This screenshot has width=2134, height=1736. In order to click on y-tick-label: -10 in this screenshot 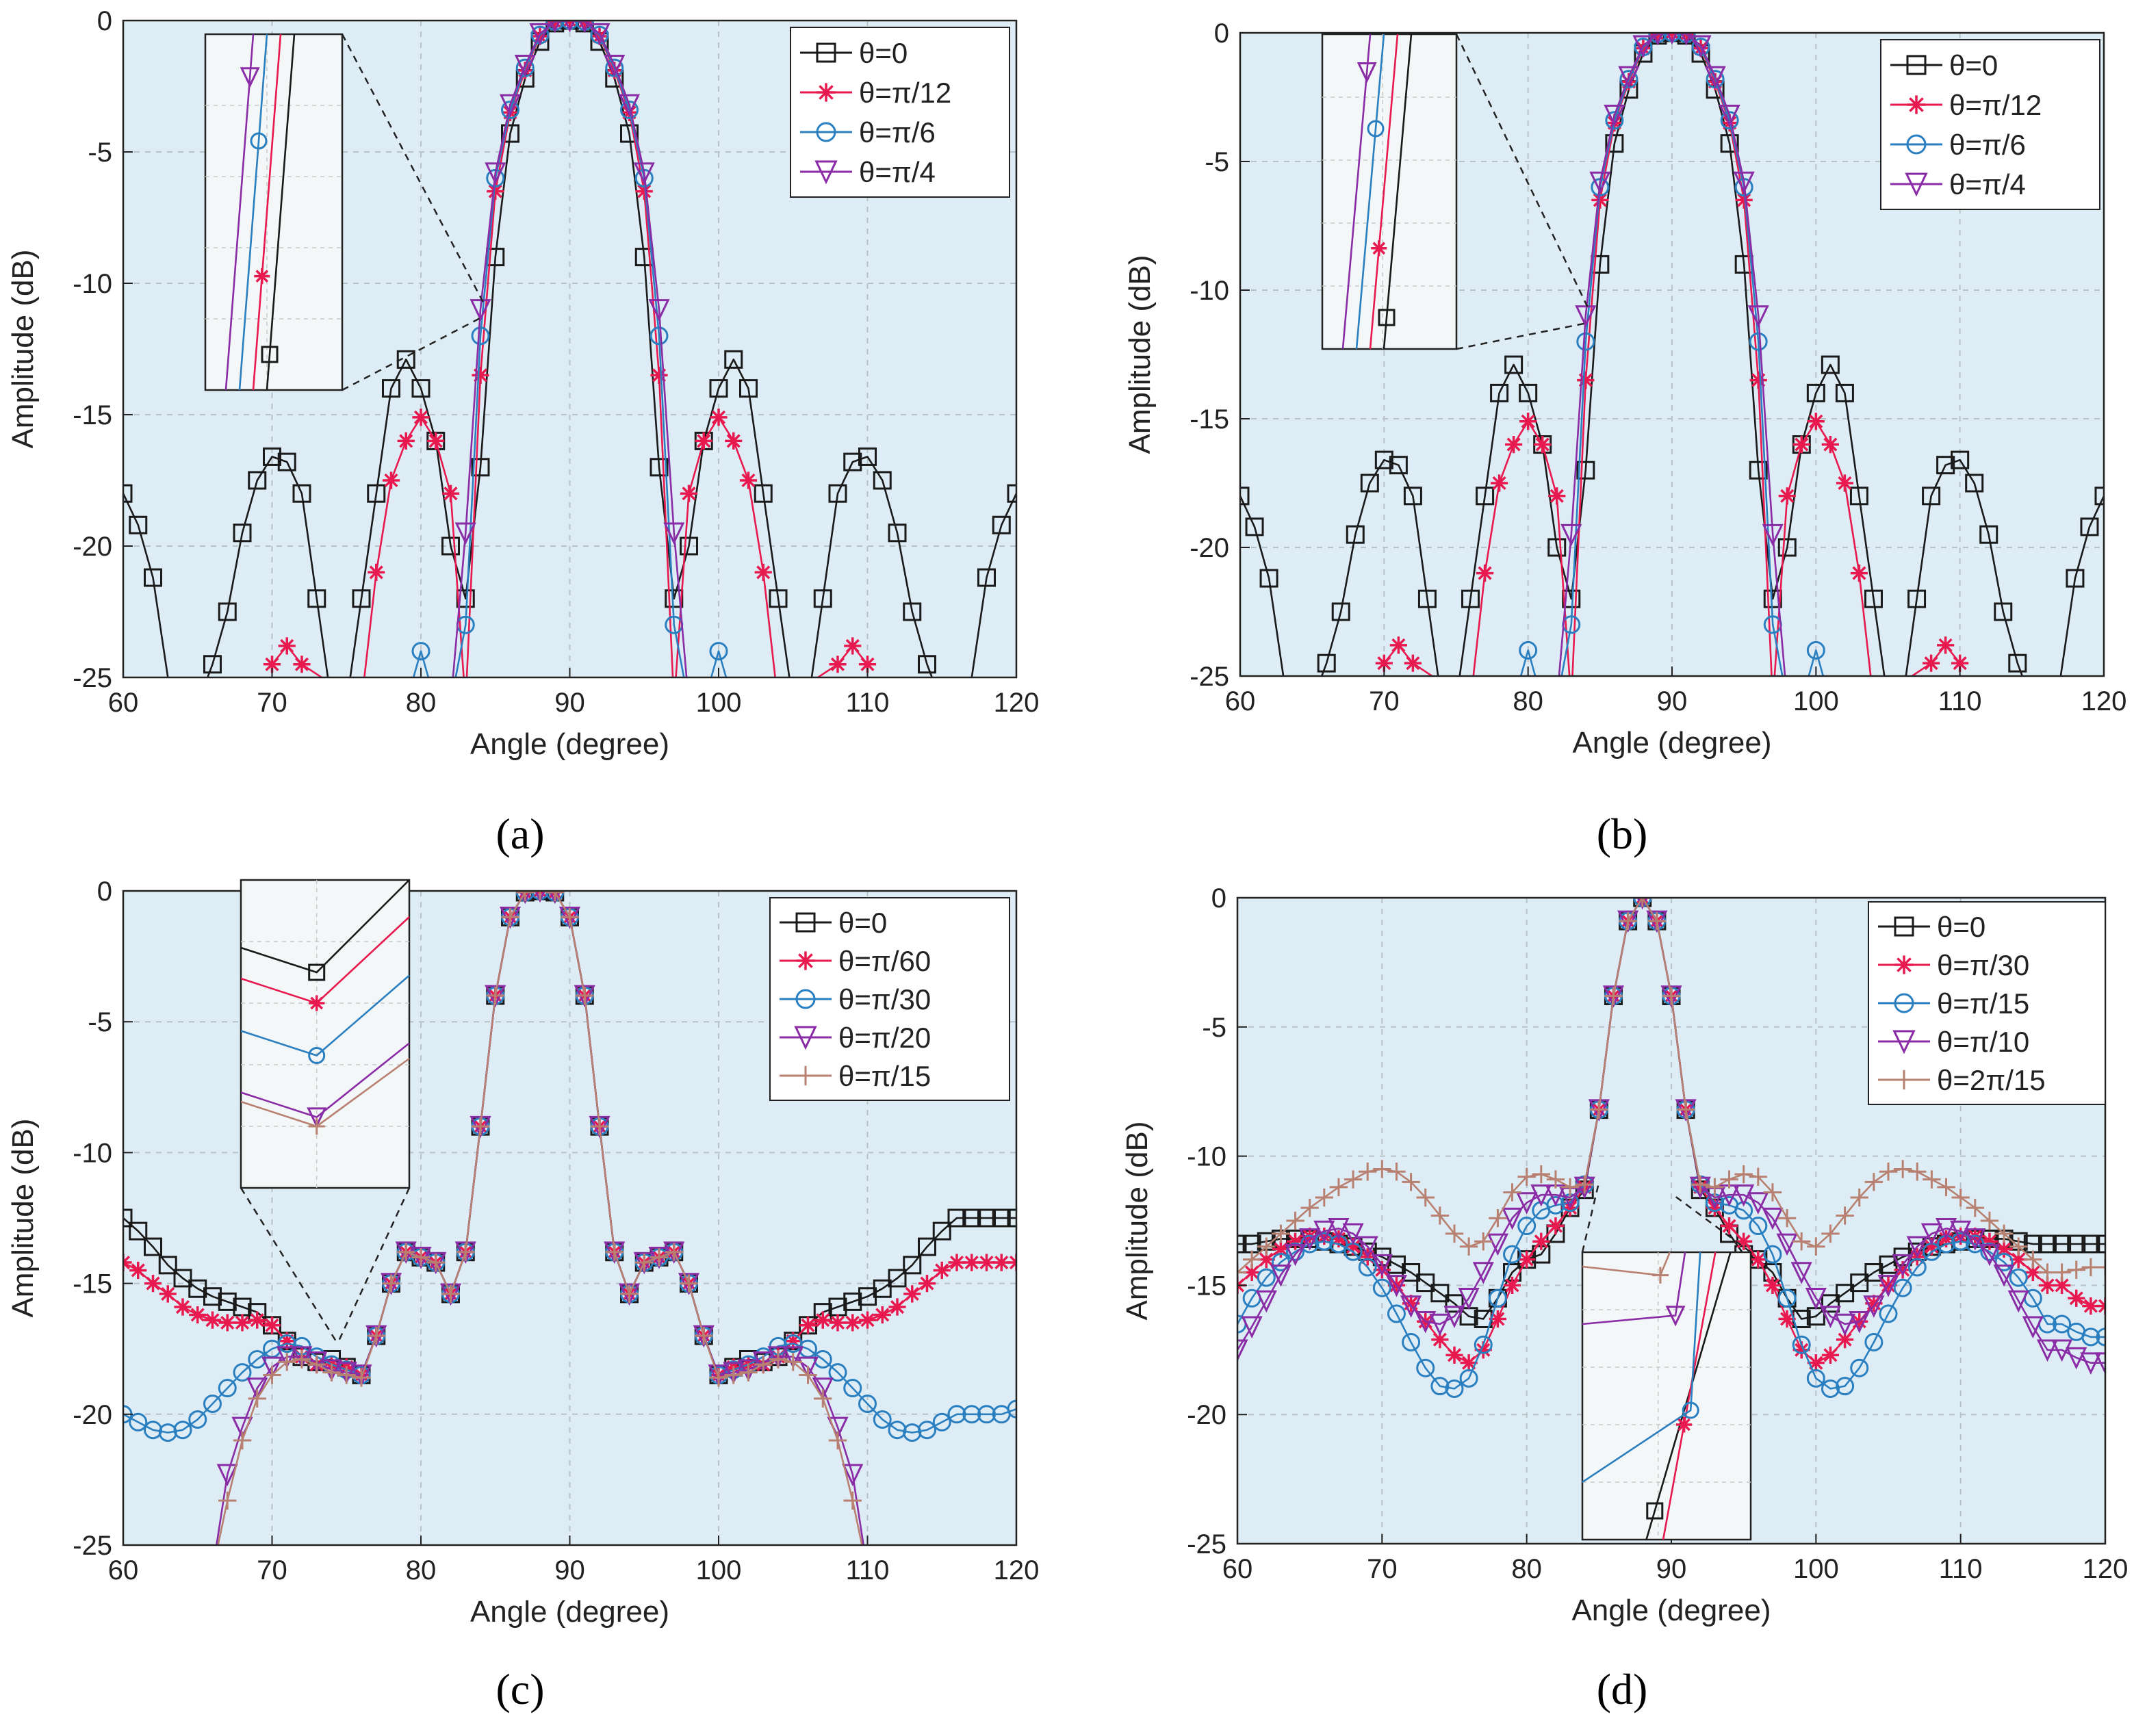, I will do `click(92, 284)`.